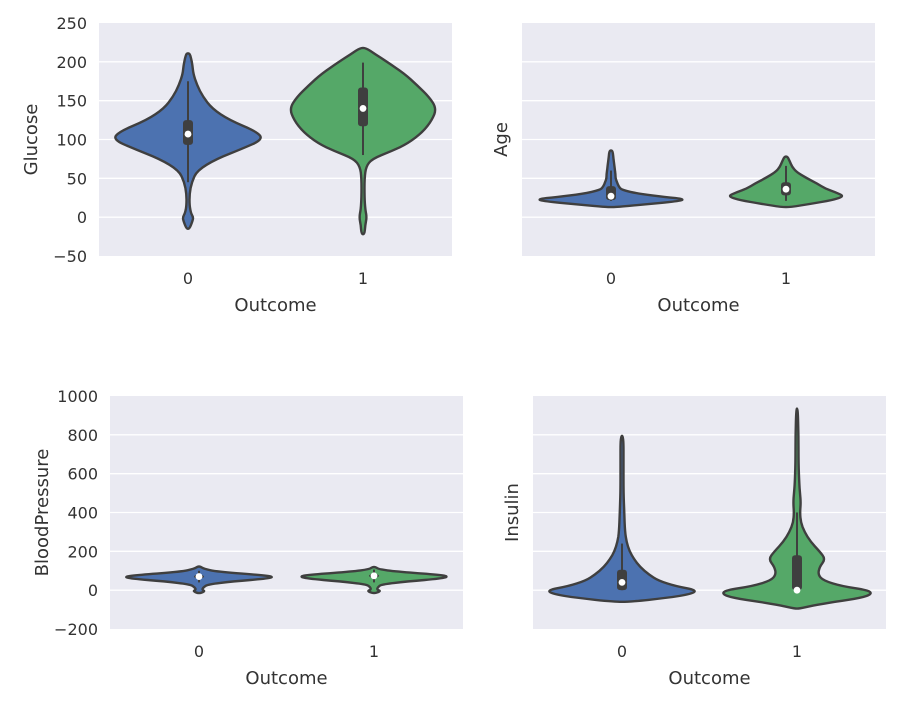  I want to click on y-tick-label: 250, so click(71, 23).